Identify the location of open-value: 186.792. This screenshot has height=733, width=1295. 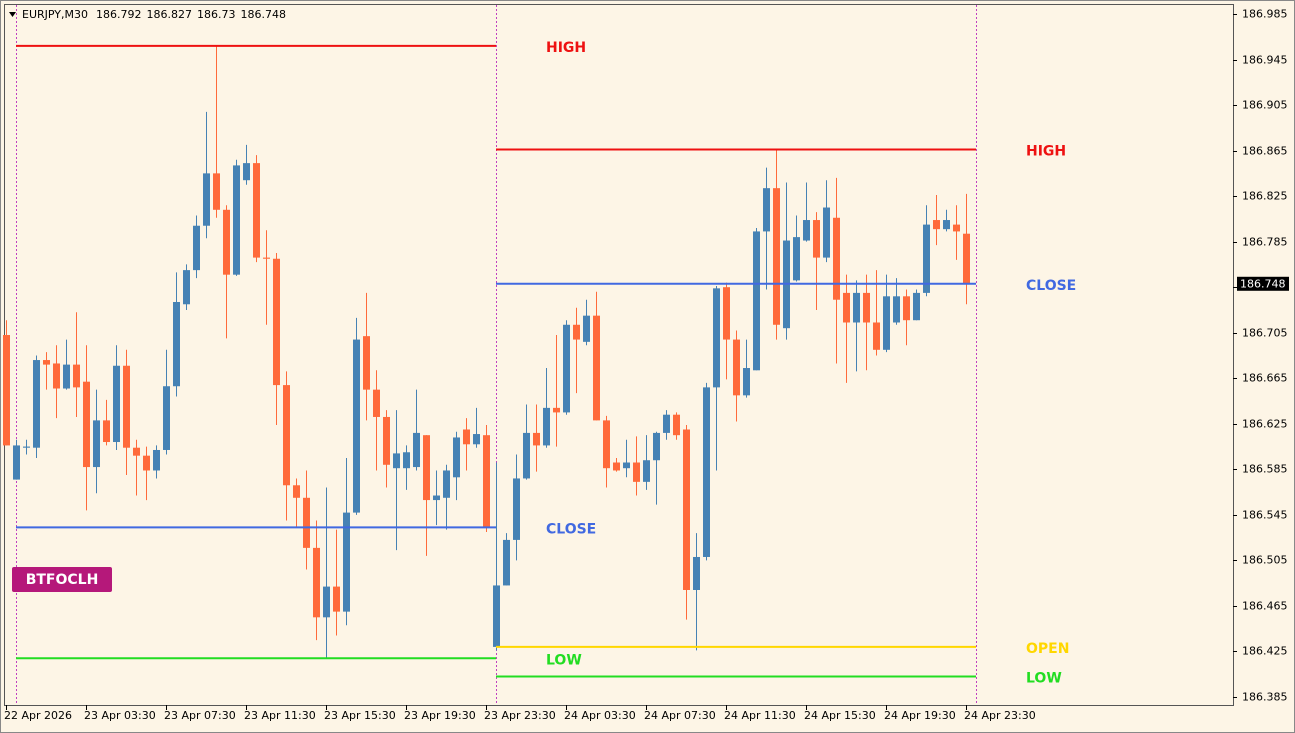
(119, 14).